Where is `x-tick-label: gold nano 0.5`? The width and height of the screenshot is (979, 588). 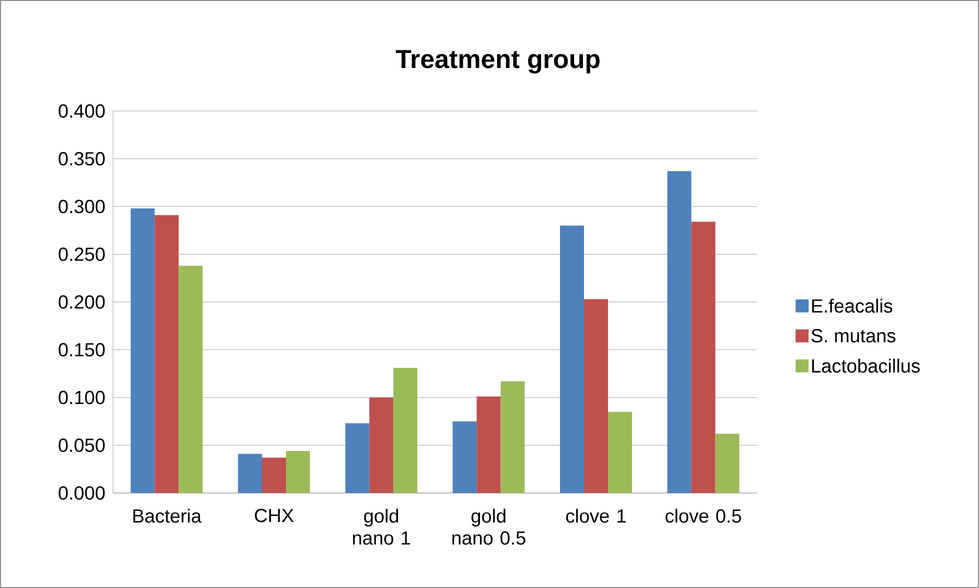 x-tick-label: gold nano 0.5 is located at coordinates (489, 526).